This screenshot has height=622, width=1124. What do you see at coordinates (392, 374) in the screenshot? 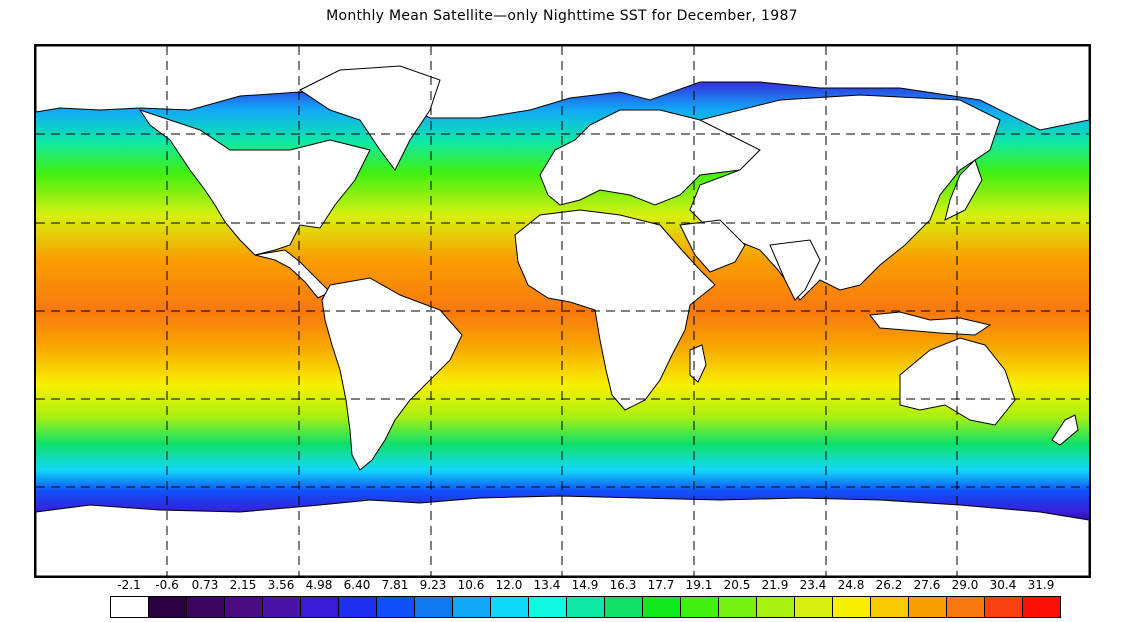
I see `south-america-land` at bounding box center [392, 374].